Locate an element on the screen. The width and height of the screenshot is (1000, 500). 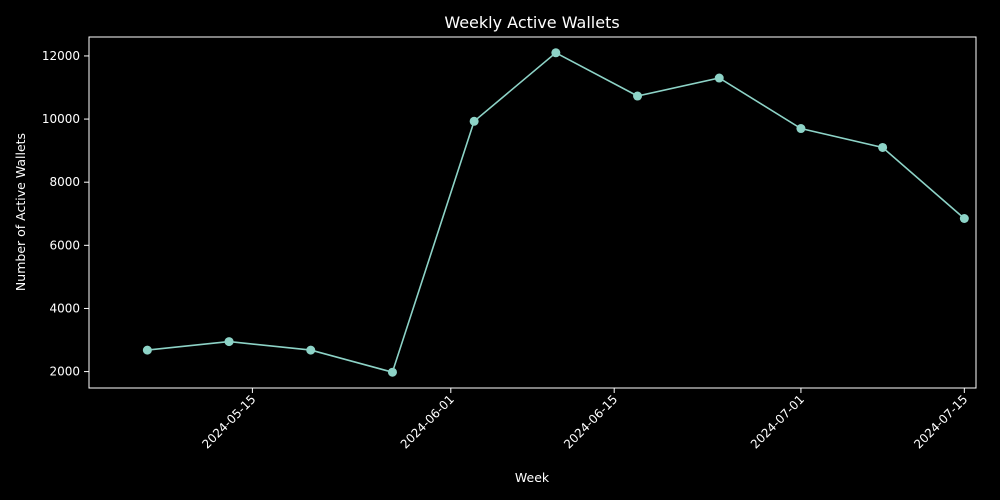
chart-title: Weekly Active Wallets is located at coordinates (531, 22).